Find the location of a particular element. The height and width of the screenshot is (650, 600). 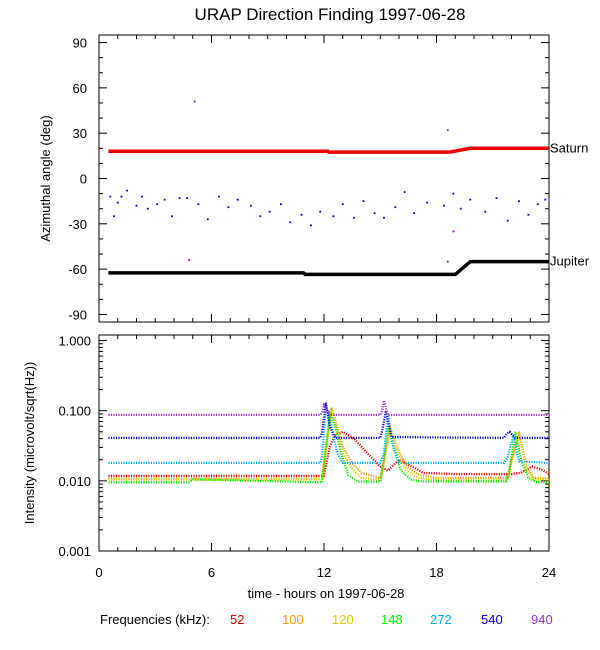

intensity-series-52-khz is located at coordinates (329, 453).